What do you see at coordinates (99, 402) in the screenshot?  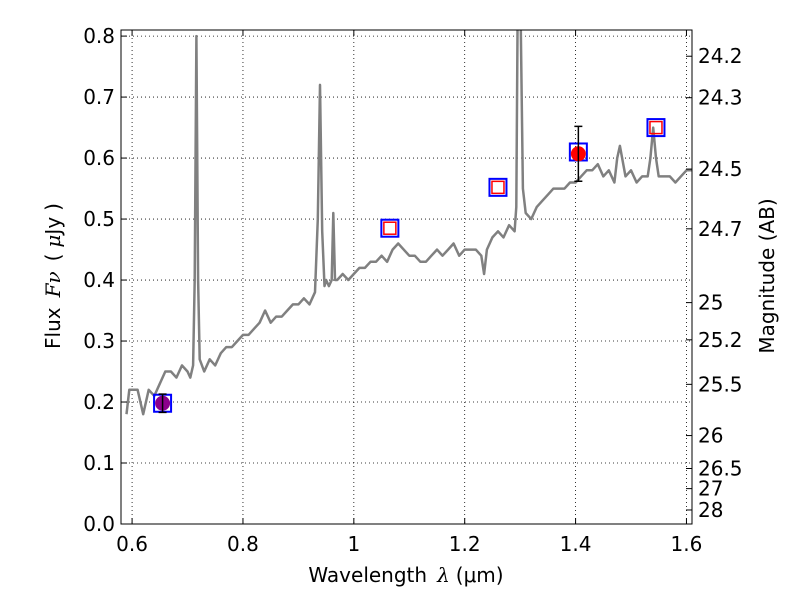 I see `y-tick-label: 0.2` at bounding box center [99, 402].